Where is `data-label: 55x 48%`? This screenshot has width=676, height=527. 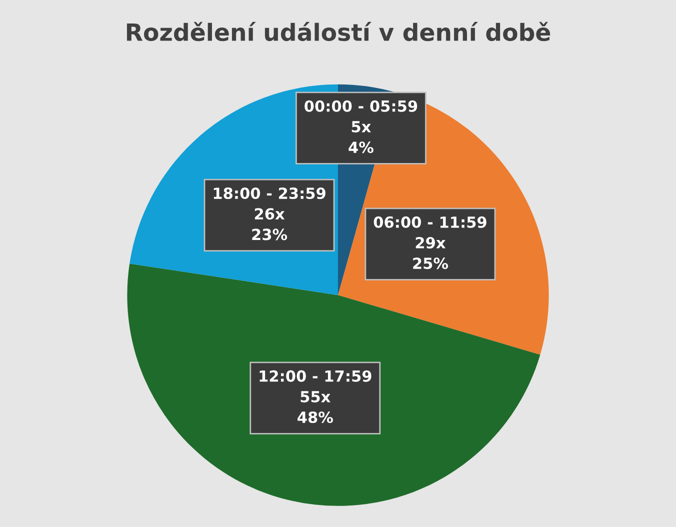 data-label: 55x 48% is located at coordinates (315, 407).